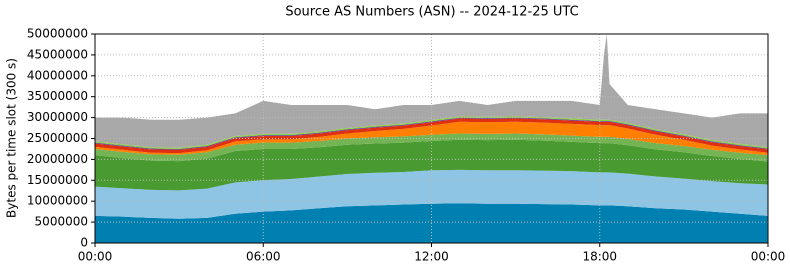  Describe the element at coordinates (57, 96) in the screenshot. I see `y-tick-label: 35000000` at that location.